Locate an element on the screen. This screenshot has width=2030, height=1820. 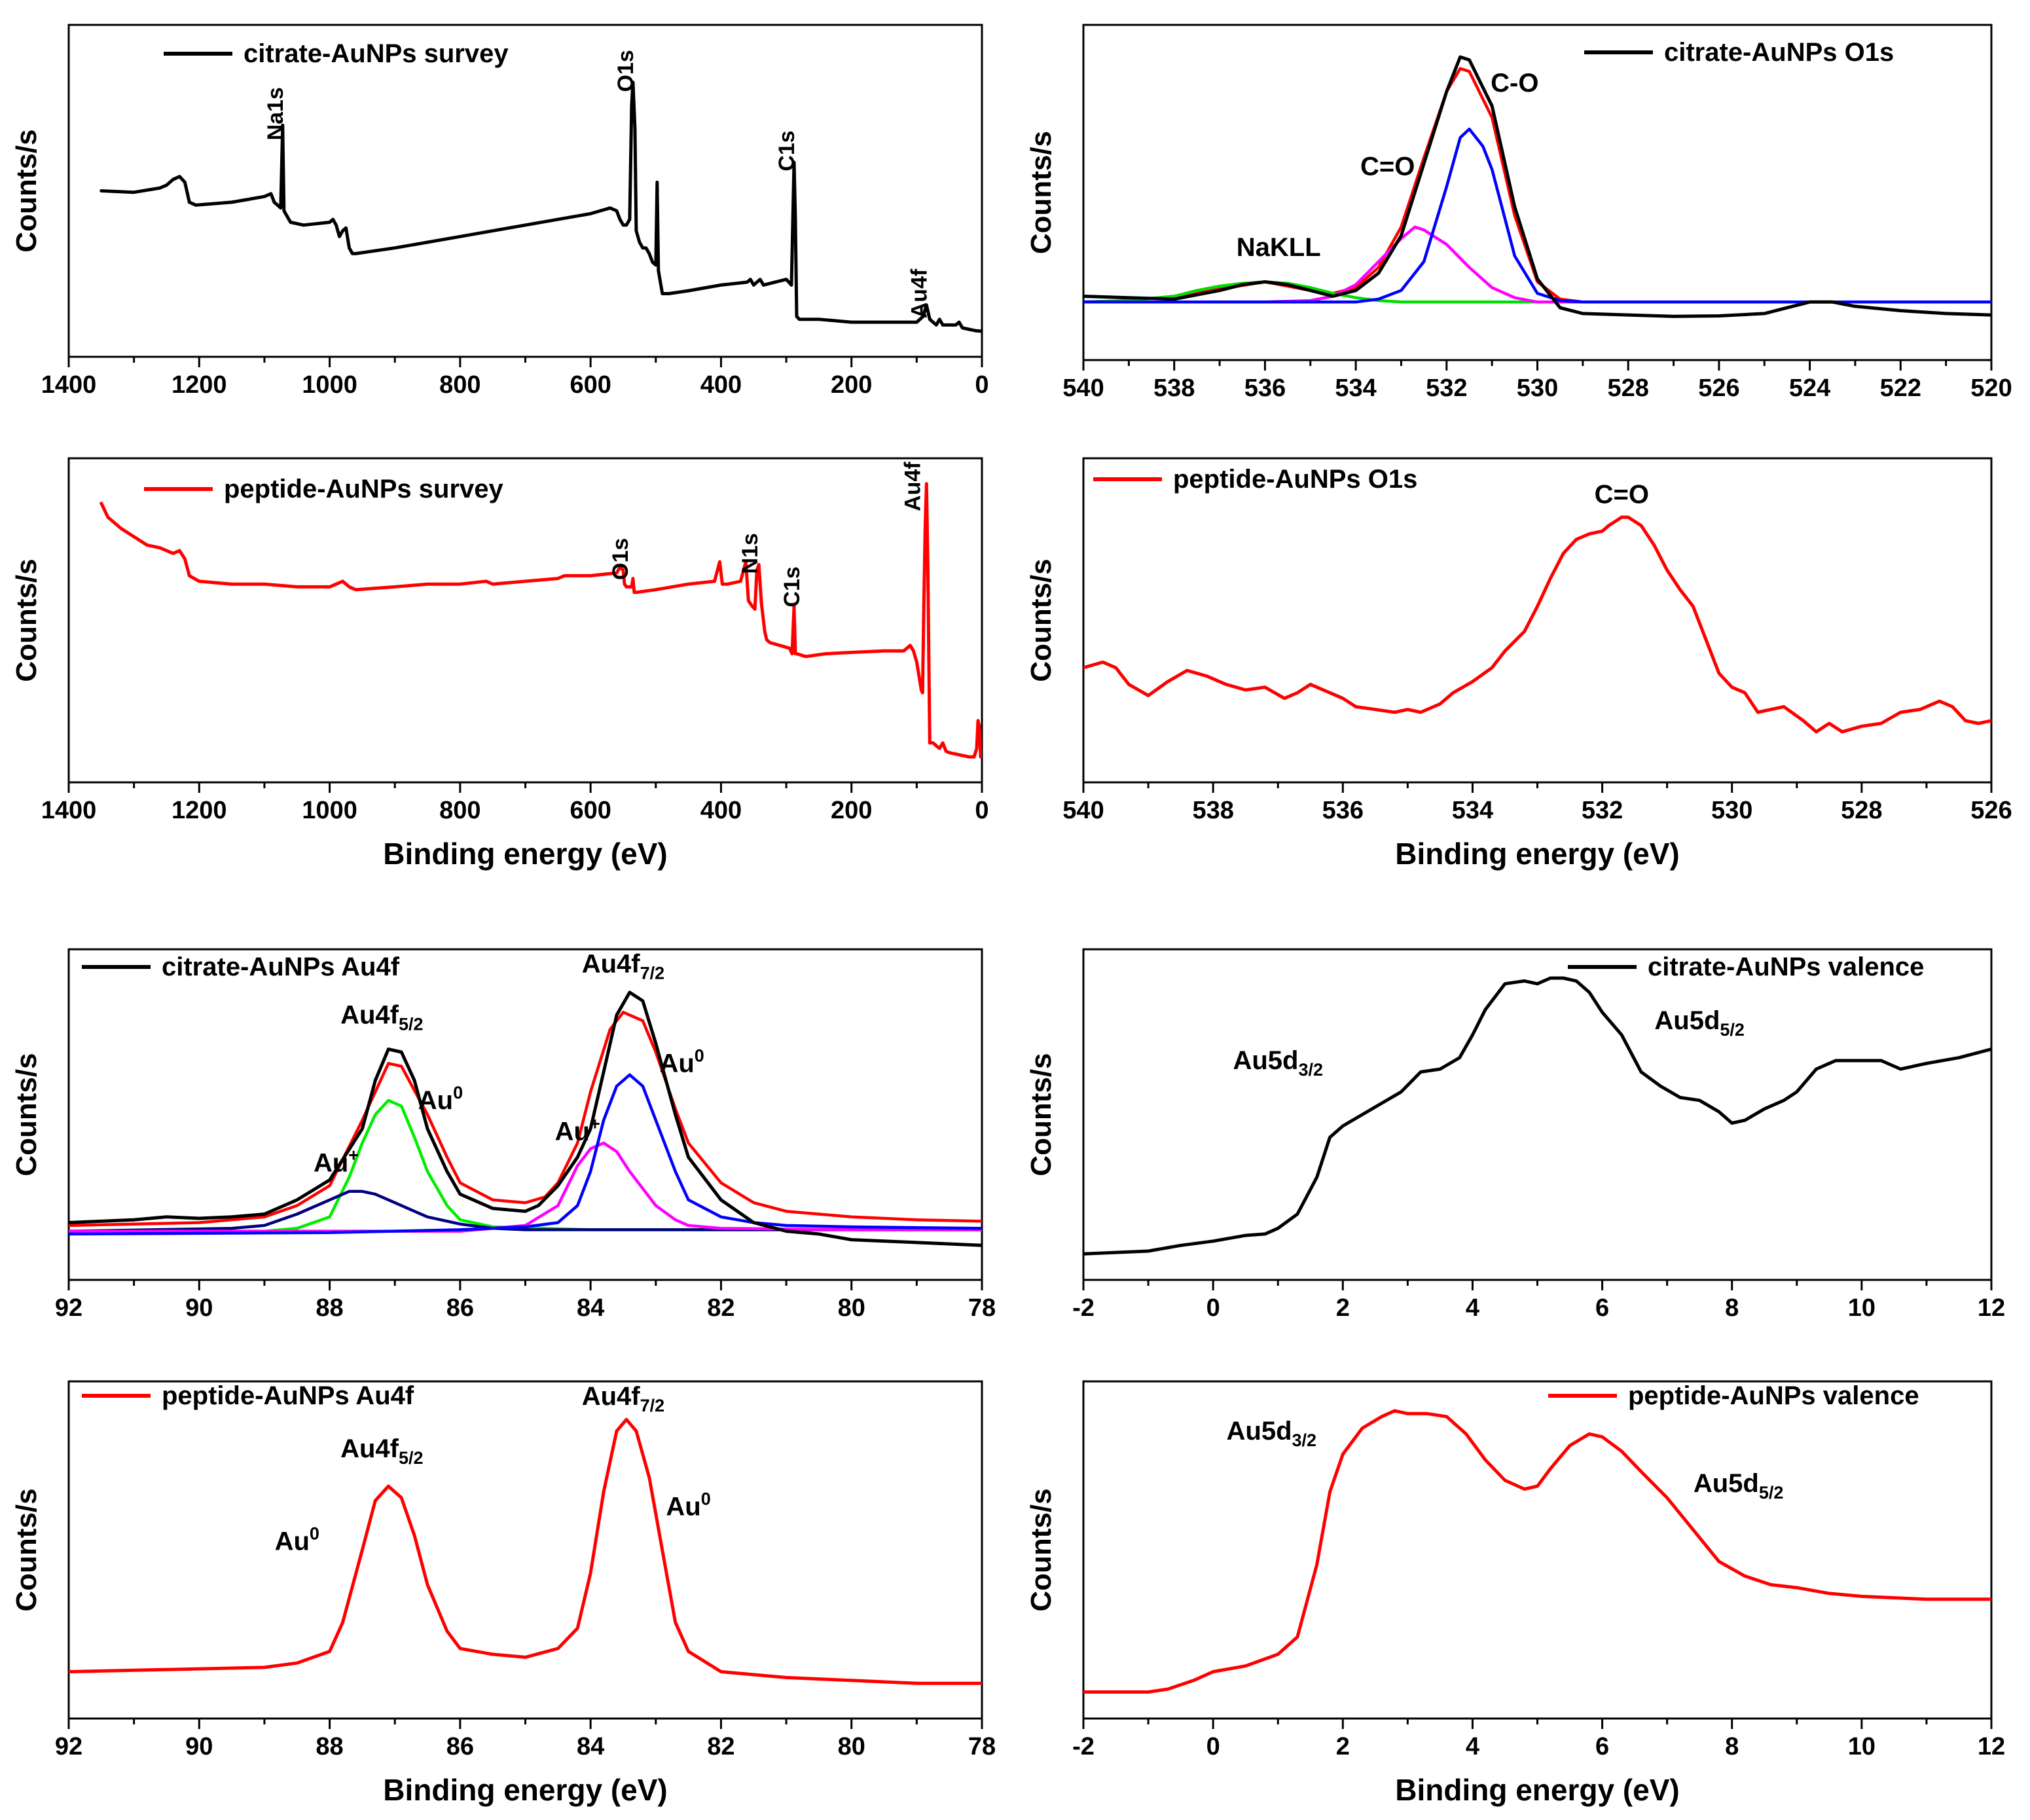
x-tick-label: 800 is located at coordinates (460, 385).